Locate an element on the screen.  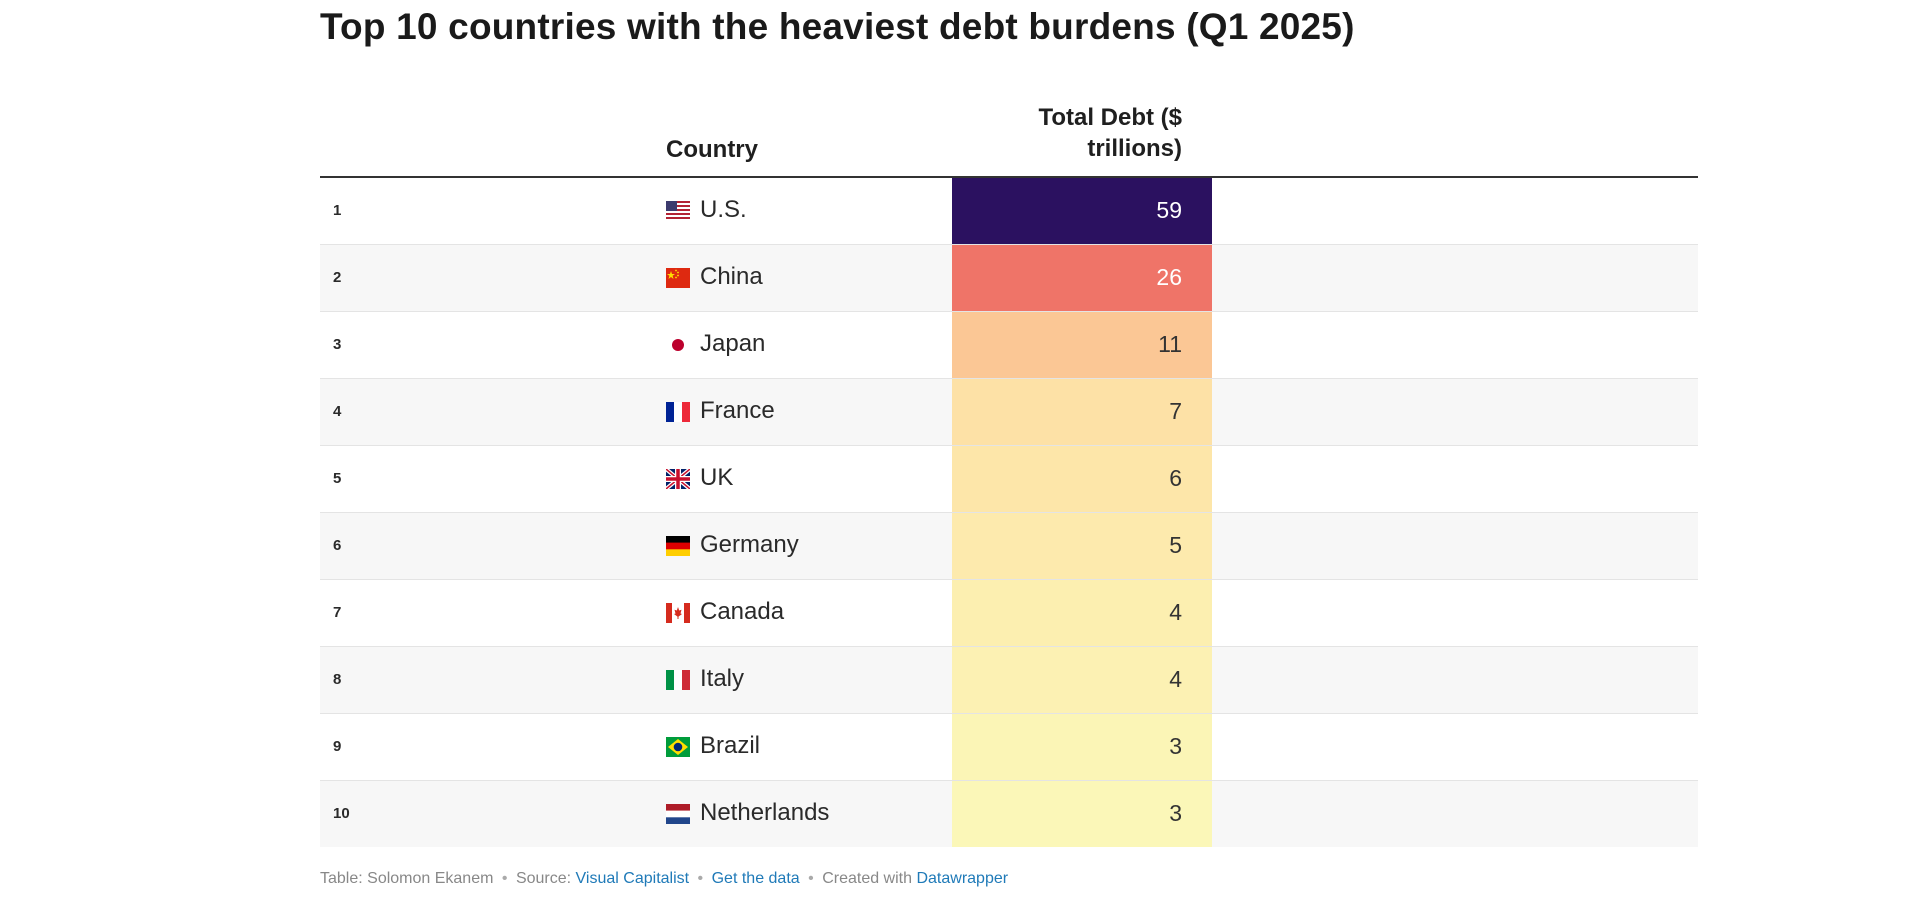
footer-table-by: Table: Solomon Ekanem is located at coordinates (407, 878).